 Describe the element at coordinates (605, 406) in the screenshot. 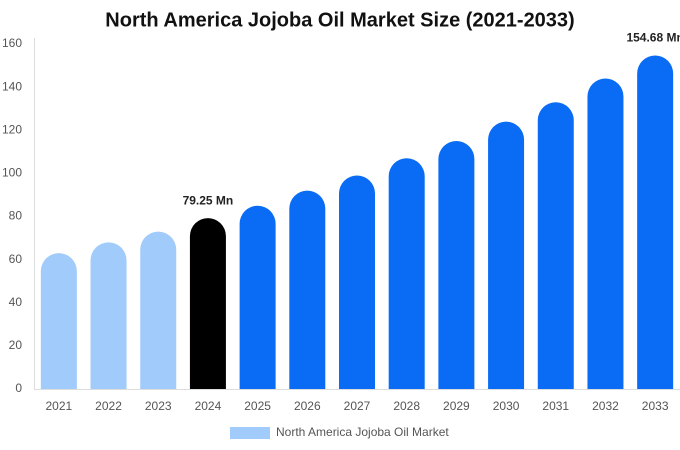

I see `x-tick-label: 2032` at that location.